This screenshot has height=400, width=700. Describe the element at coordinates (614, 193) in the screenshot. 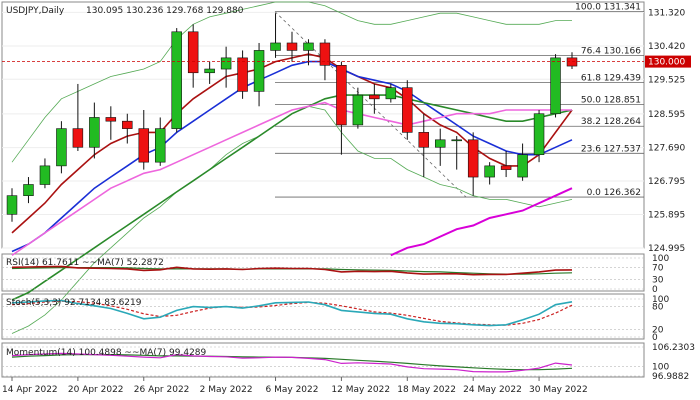

I see `fib-level-label: 0.0 126.362` at that location.